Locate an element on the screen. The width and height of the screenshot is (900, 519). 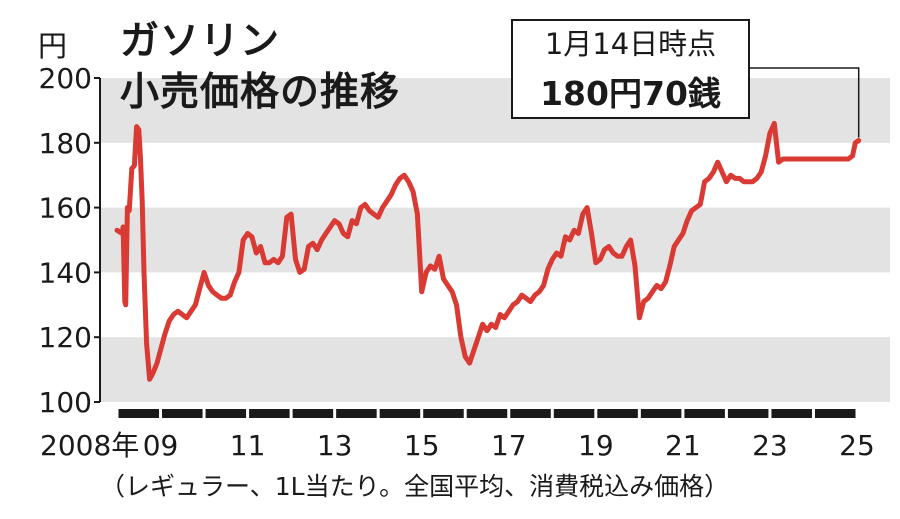
y-tick-label-160: 160 is located at coordinates (65, 208).